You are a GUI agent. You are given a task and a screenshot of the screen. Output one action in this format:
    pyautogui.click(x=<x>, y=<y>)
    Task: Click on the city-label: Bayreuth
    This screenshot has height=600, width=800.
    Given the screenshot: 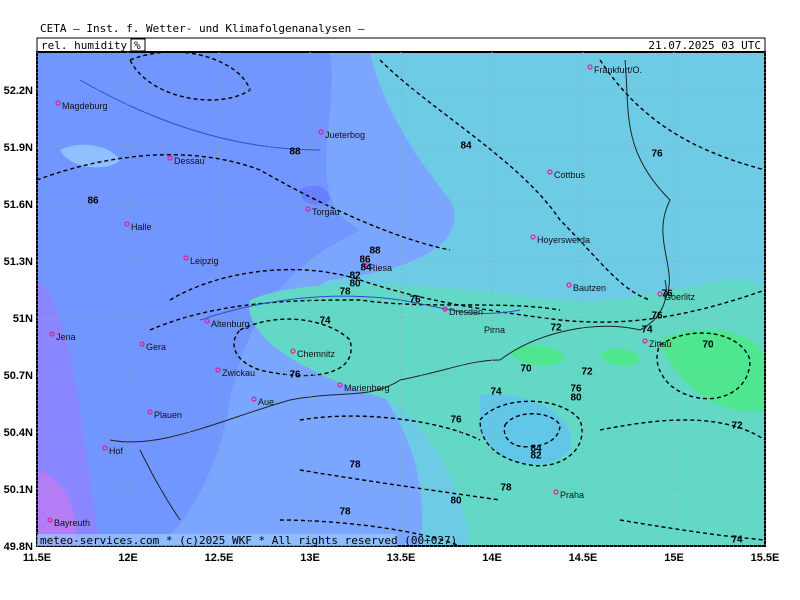 What is the action you would take?
    pyautogui.click(x=72, y=523)
    